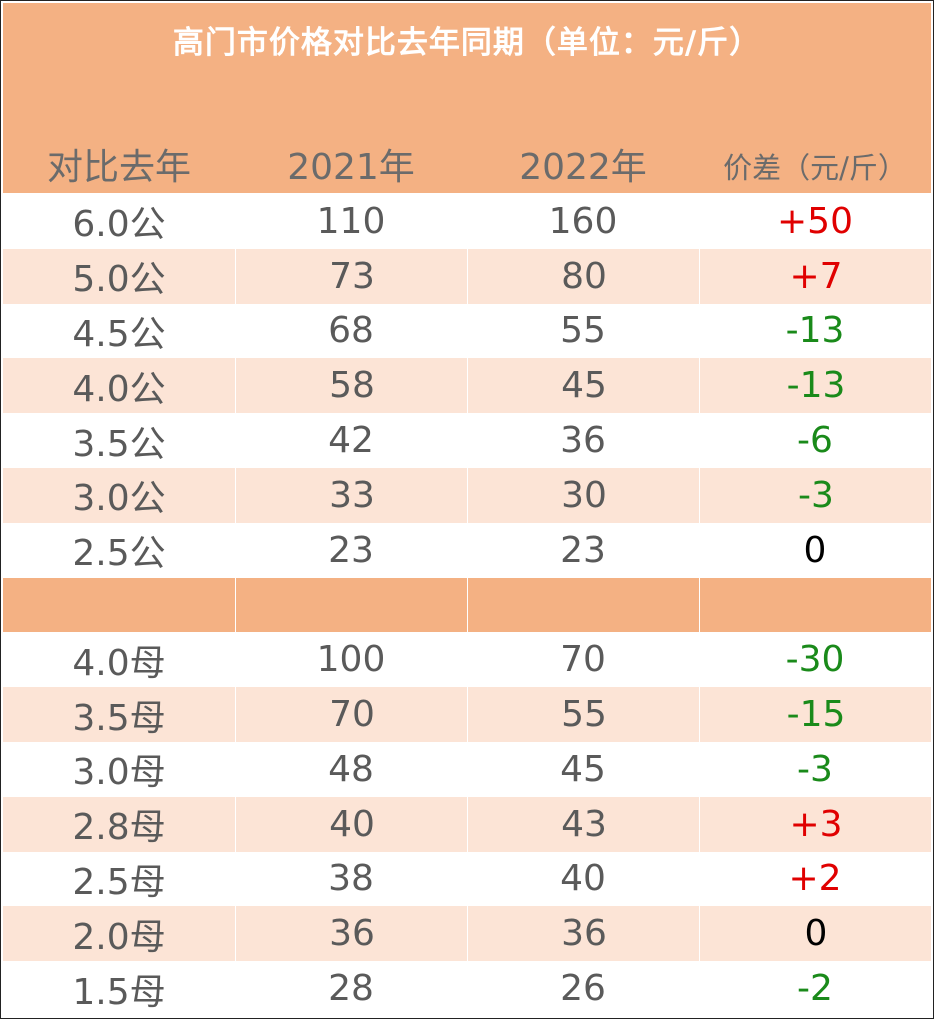  What do you see at coordinates (583, 276) in the screenshot?
I see `price-2022: 80` at bounding box center [583, 276].